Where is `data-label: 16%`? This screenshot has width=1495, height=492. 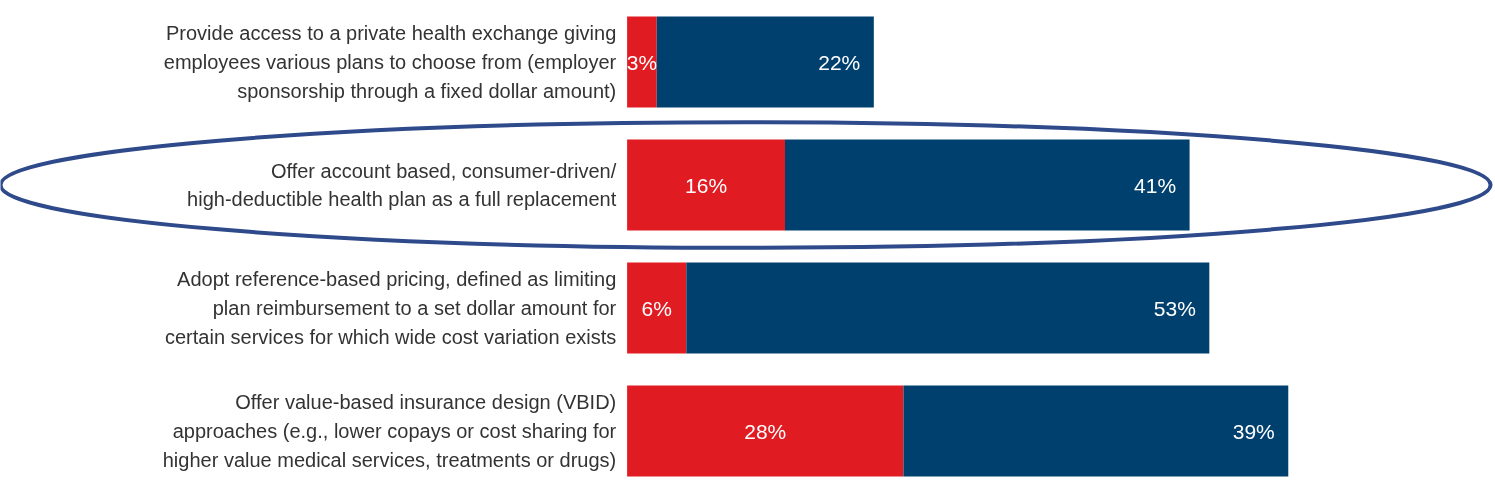
data-label: 16% is located at coordinates (706, 185).